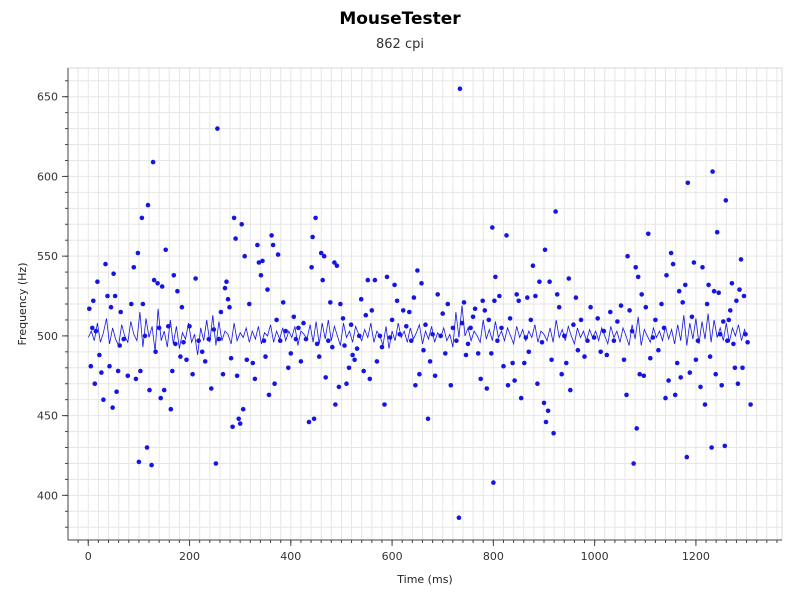 The width and height of the screenshot is (800, 600). What do you see at coordinates (493, 556) in the screenshot?
I see `x-tick-label: 800` at bounding box center [493, 556].